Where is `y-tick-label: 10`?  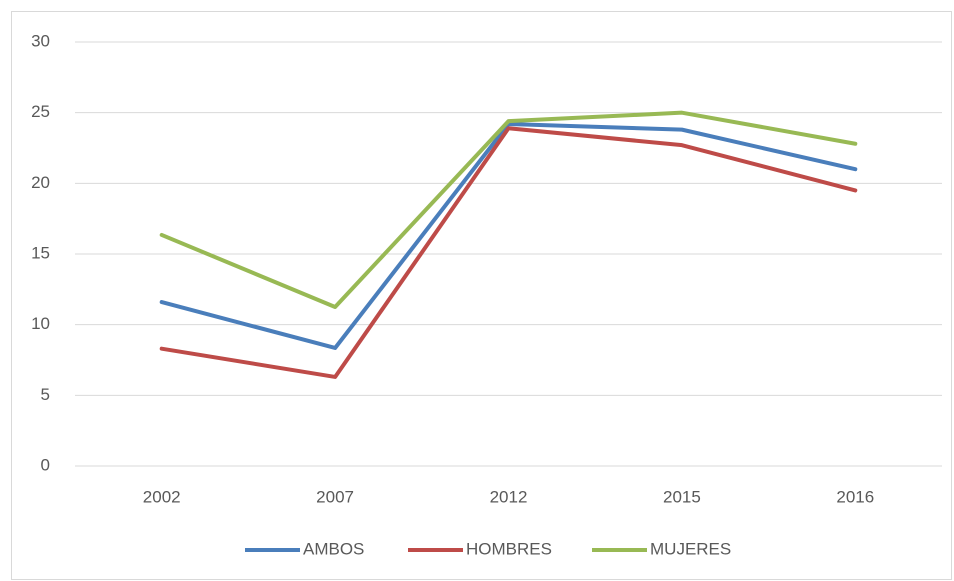 y-tick-label: 10 is located at coordinates (40, 323).